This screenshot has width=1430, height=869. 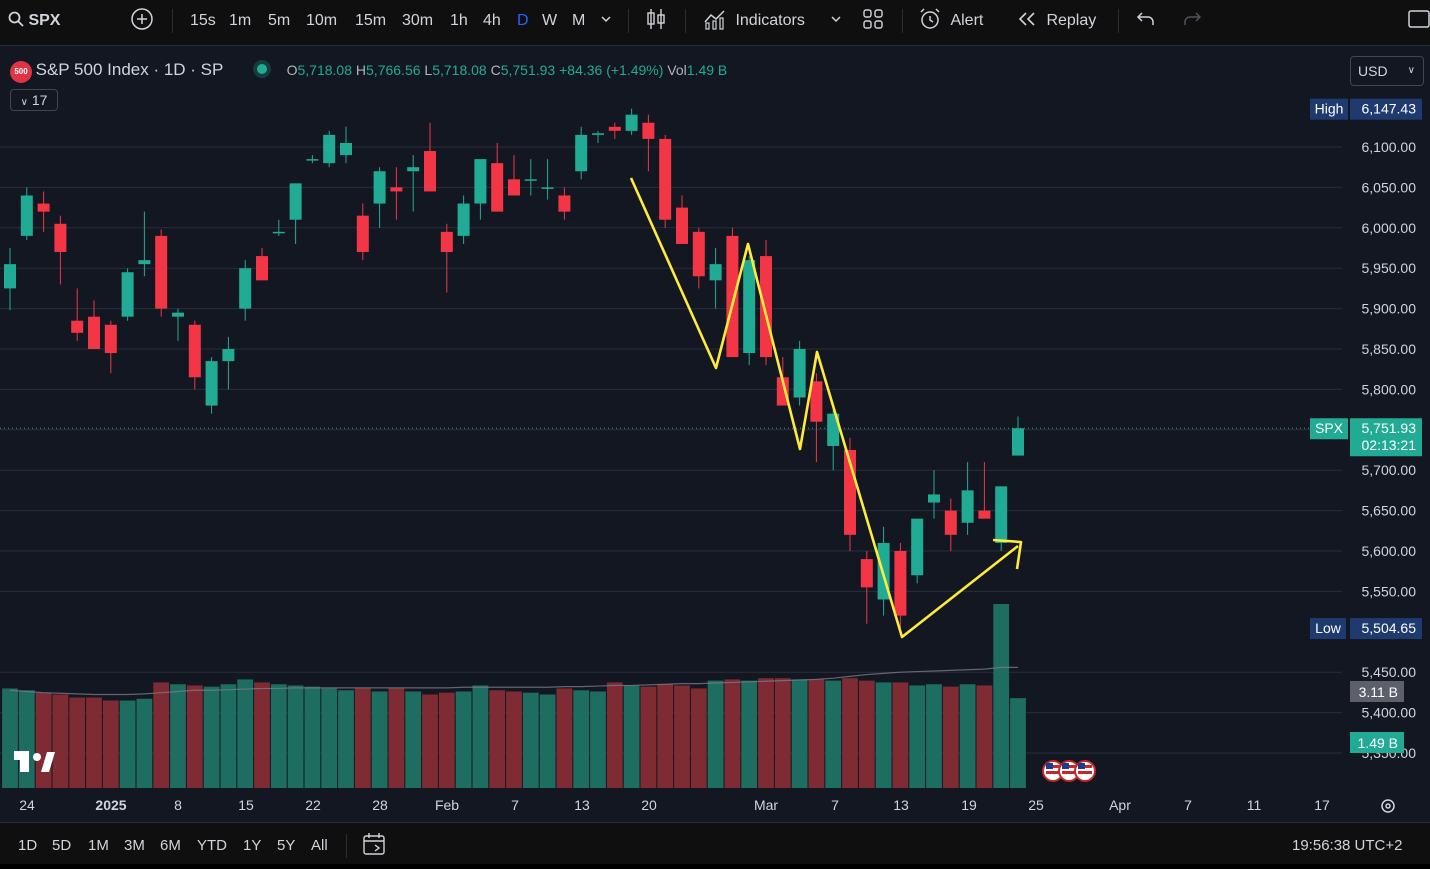 What do you see at coordinates (1389, 187) in the screenshot?
I see `price-tick-label: 6,050.00` at bounding box center [1389, 187].